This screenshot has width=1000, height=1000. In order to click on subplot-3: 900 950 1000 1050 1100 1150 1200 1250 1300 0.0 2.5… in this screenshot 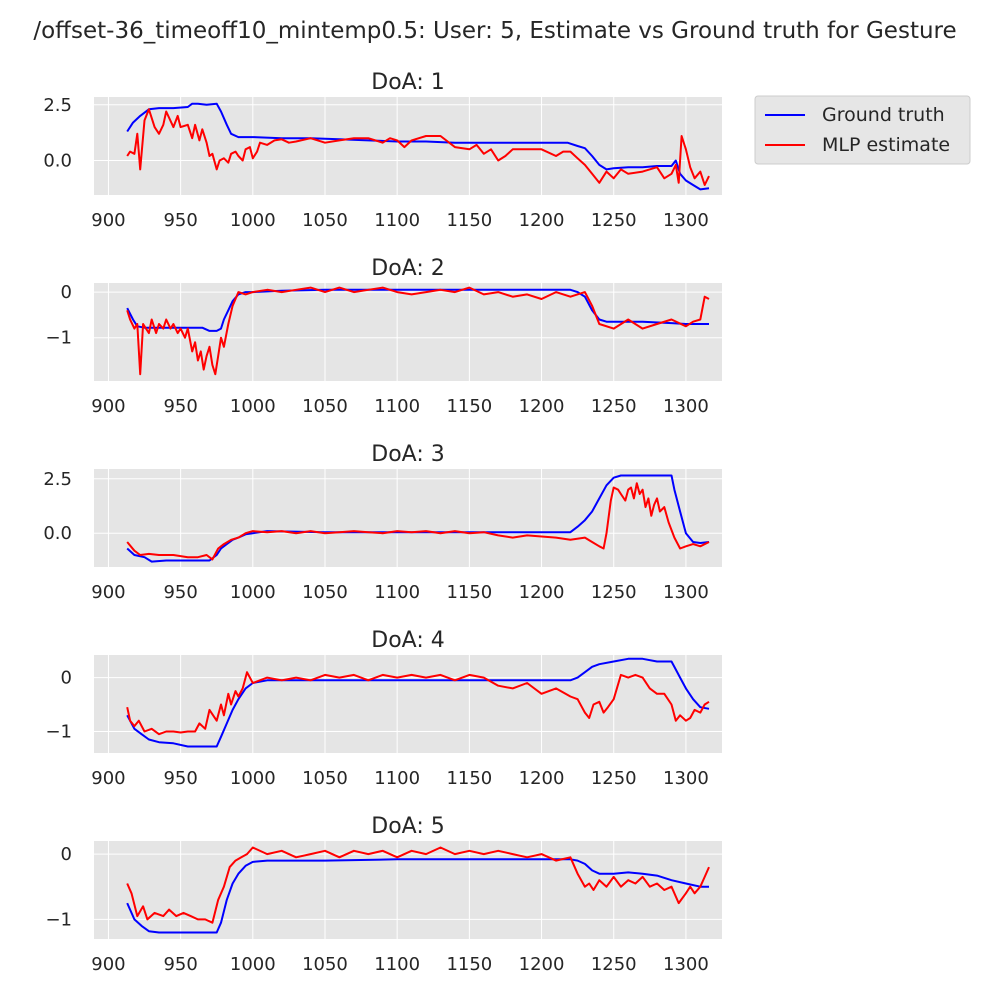, I will do `click(382, 522)`.